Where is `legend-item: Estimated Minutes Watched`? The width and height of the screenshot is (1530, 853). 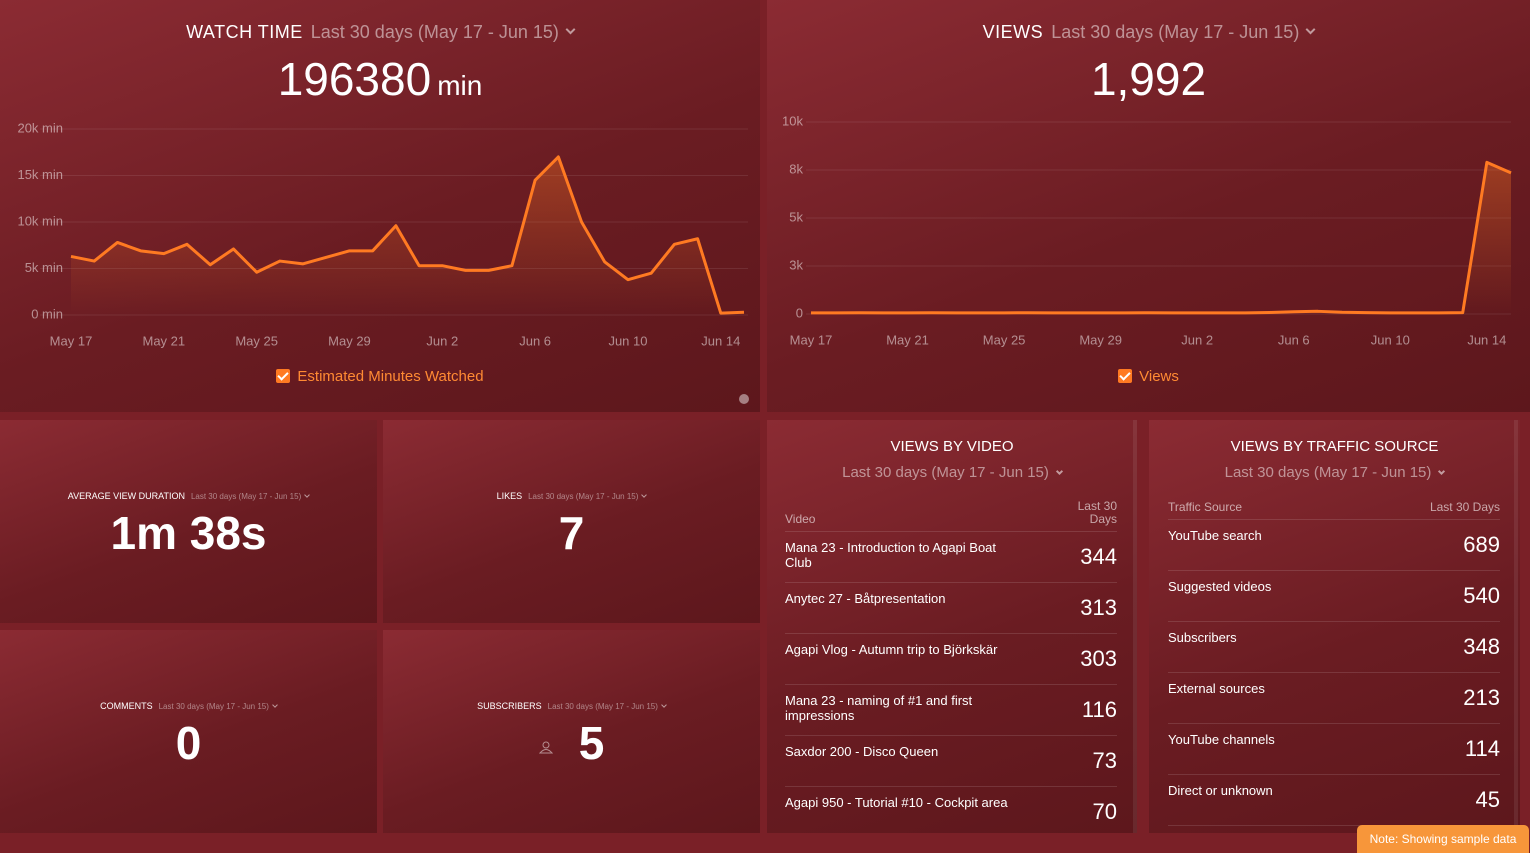 legend-item: Estimated Minutes Watched is located at coordinates (380, 376).